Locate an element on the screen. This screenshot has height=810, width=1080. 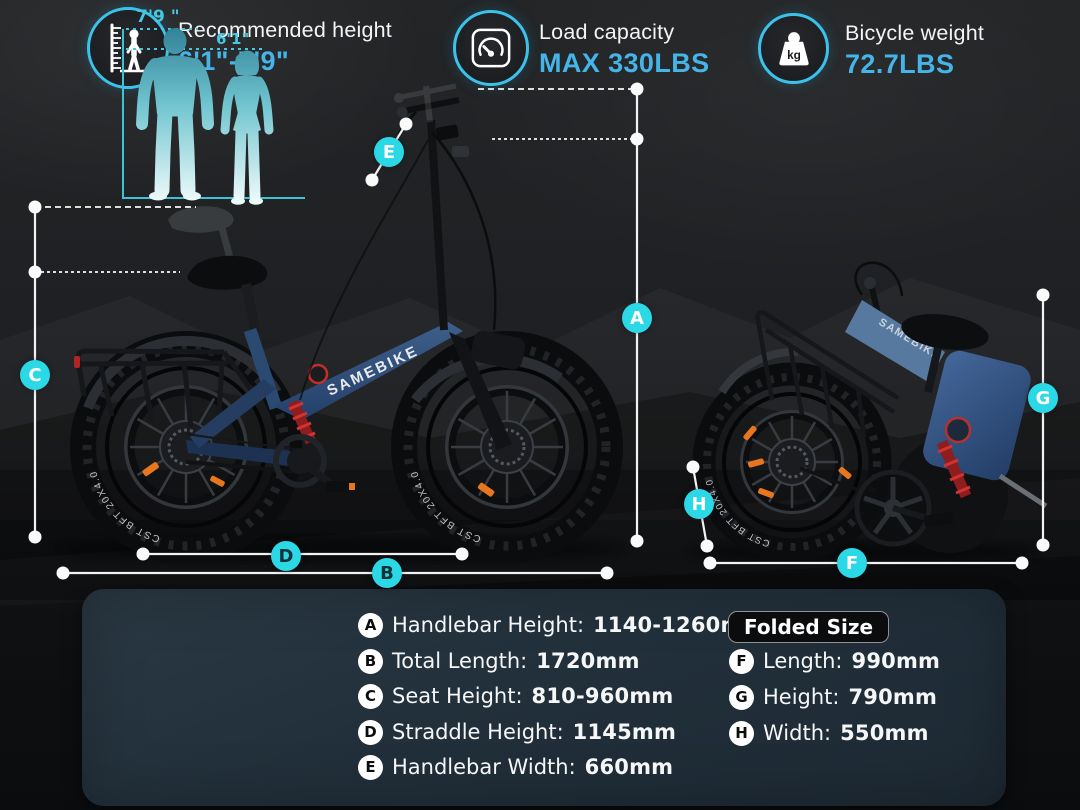
spec-letter-badge: D is located at coordinates (370, 732).